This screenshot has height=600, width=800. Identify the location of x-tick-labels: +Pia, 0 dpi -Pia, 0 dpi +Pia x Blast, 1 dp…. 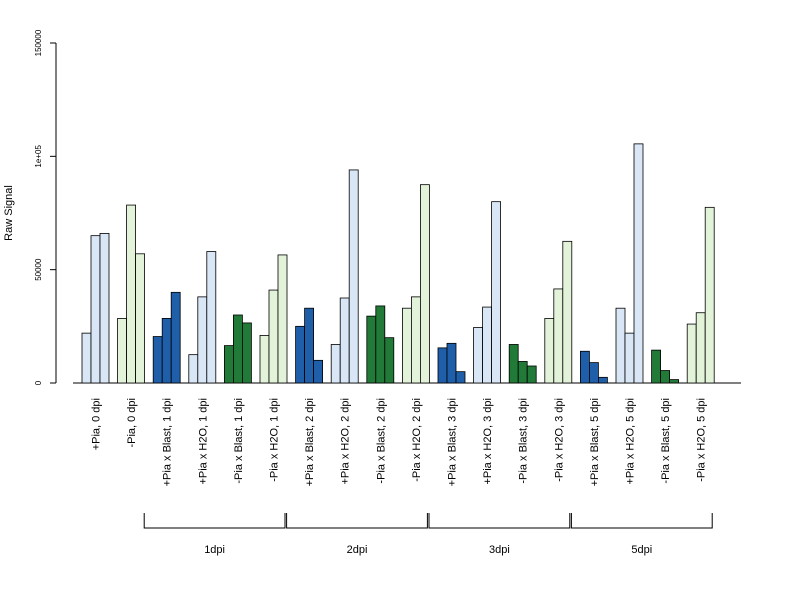
(399, 442).